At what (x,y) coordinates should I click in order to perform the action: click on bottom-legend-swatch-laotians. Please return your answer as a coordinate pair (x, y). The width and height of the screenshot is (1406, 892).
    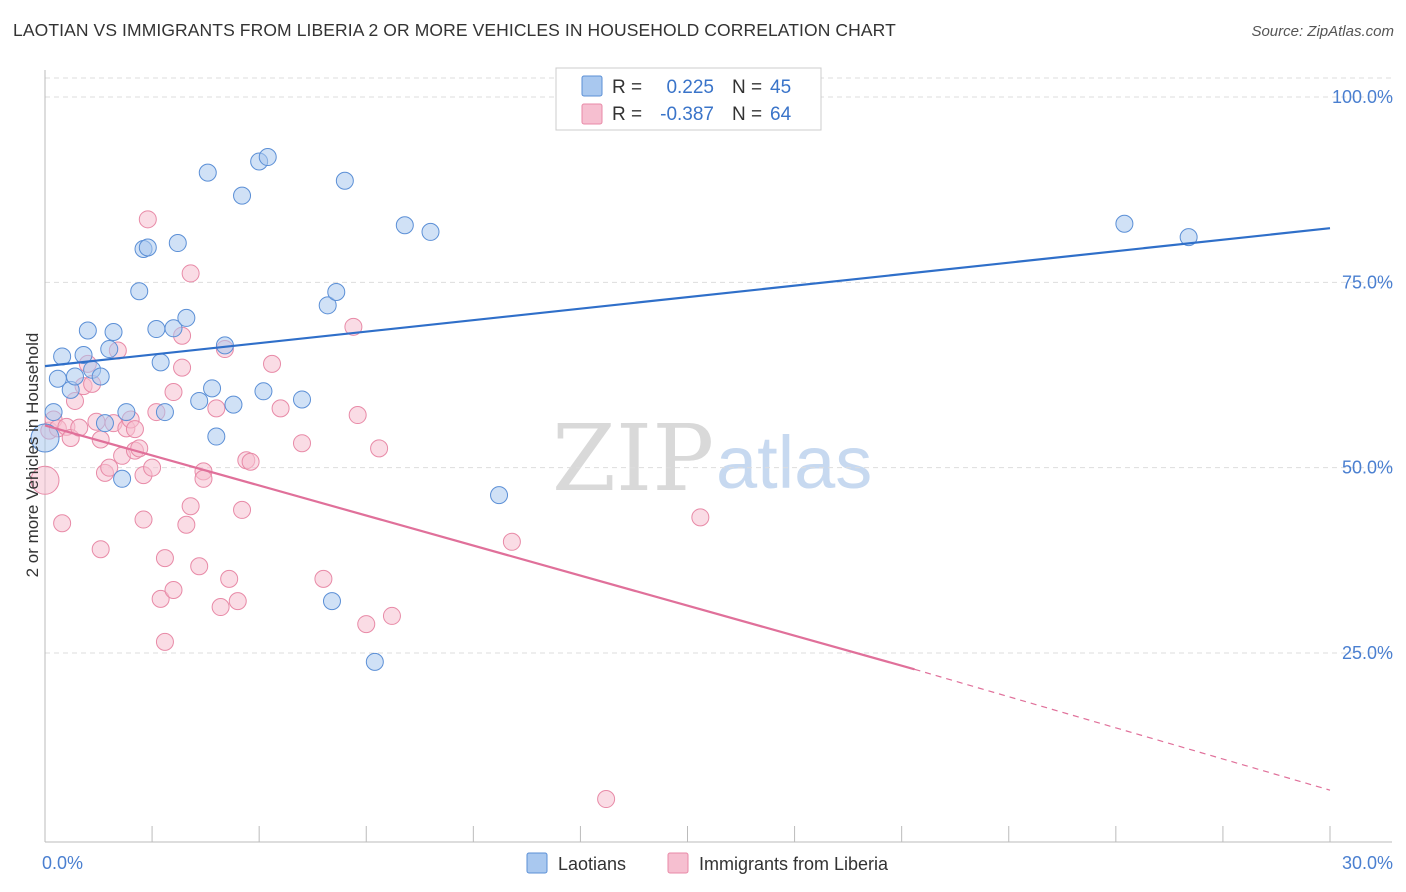
    Looking at the image, I should click on (537, 863).